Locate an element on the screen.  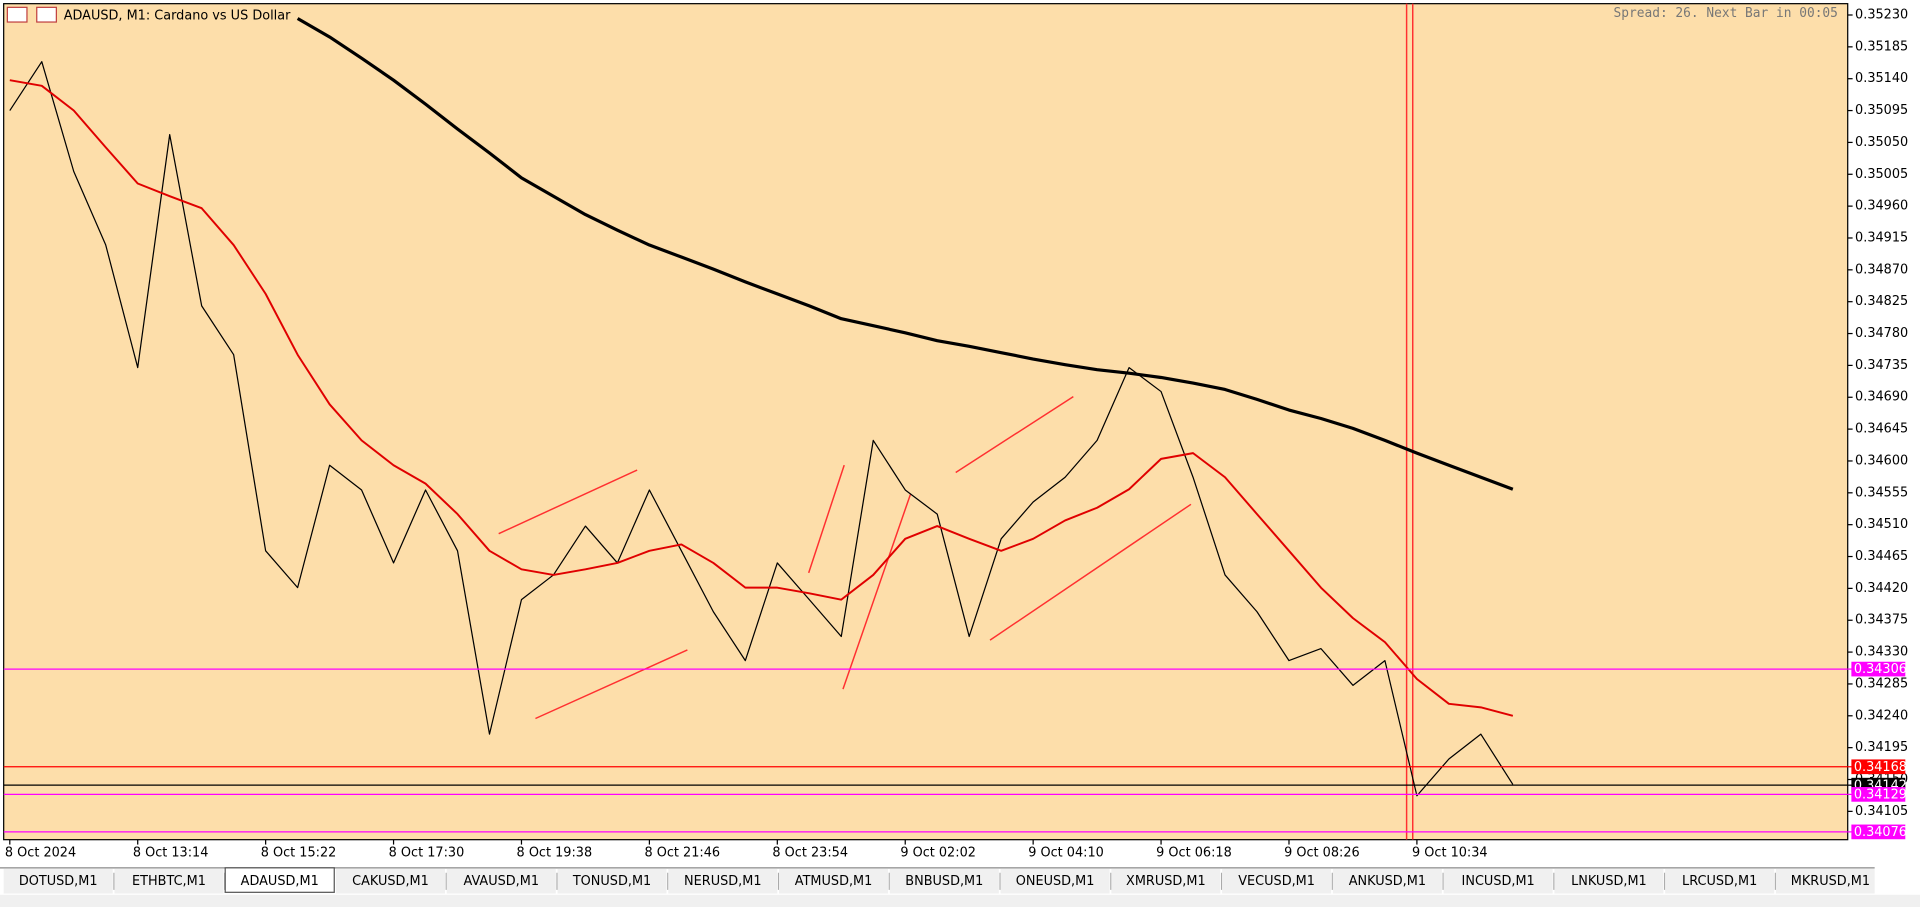
y-tick-label: 0.35005 is located at coordinates (1881, 174).